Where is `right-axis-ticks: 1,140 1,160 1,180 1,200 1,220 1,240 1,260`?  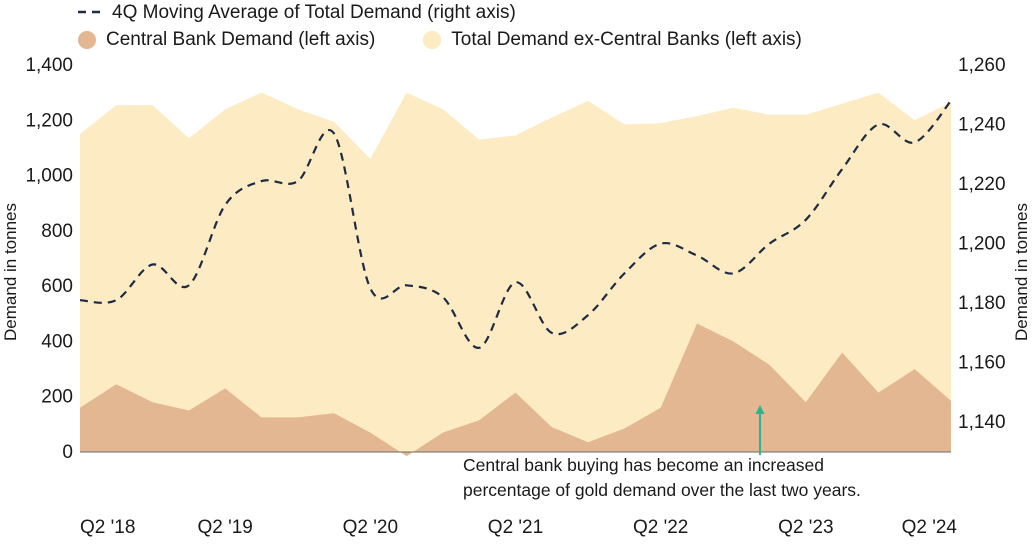 right-axis-ticks: 1,140 1,160 1,180 1,200 1,220 1,240 1,260 is located at coordinates (982, 244).